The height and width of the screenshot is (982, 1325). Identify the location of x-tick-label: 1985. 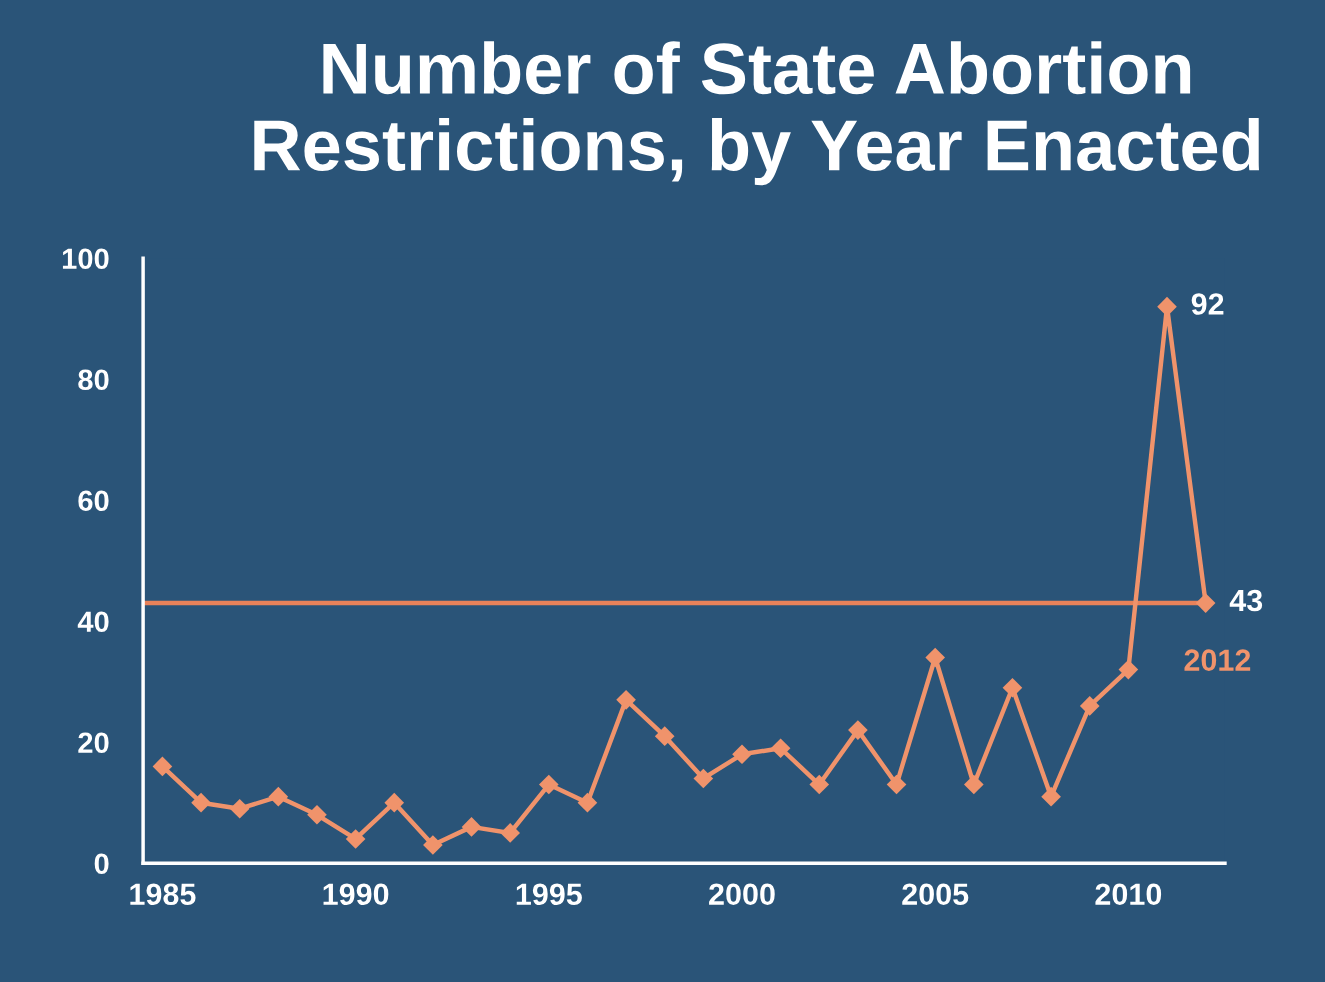
(163, 894).